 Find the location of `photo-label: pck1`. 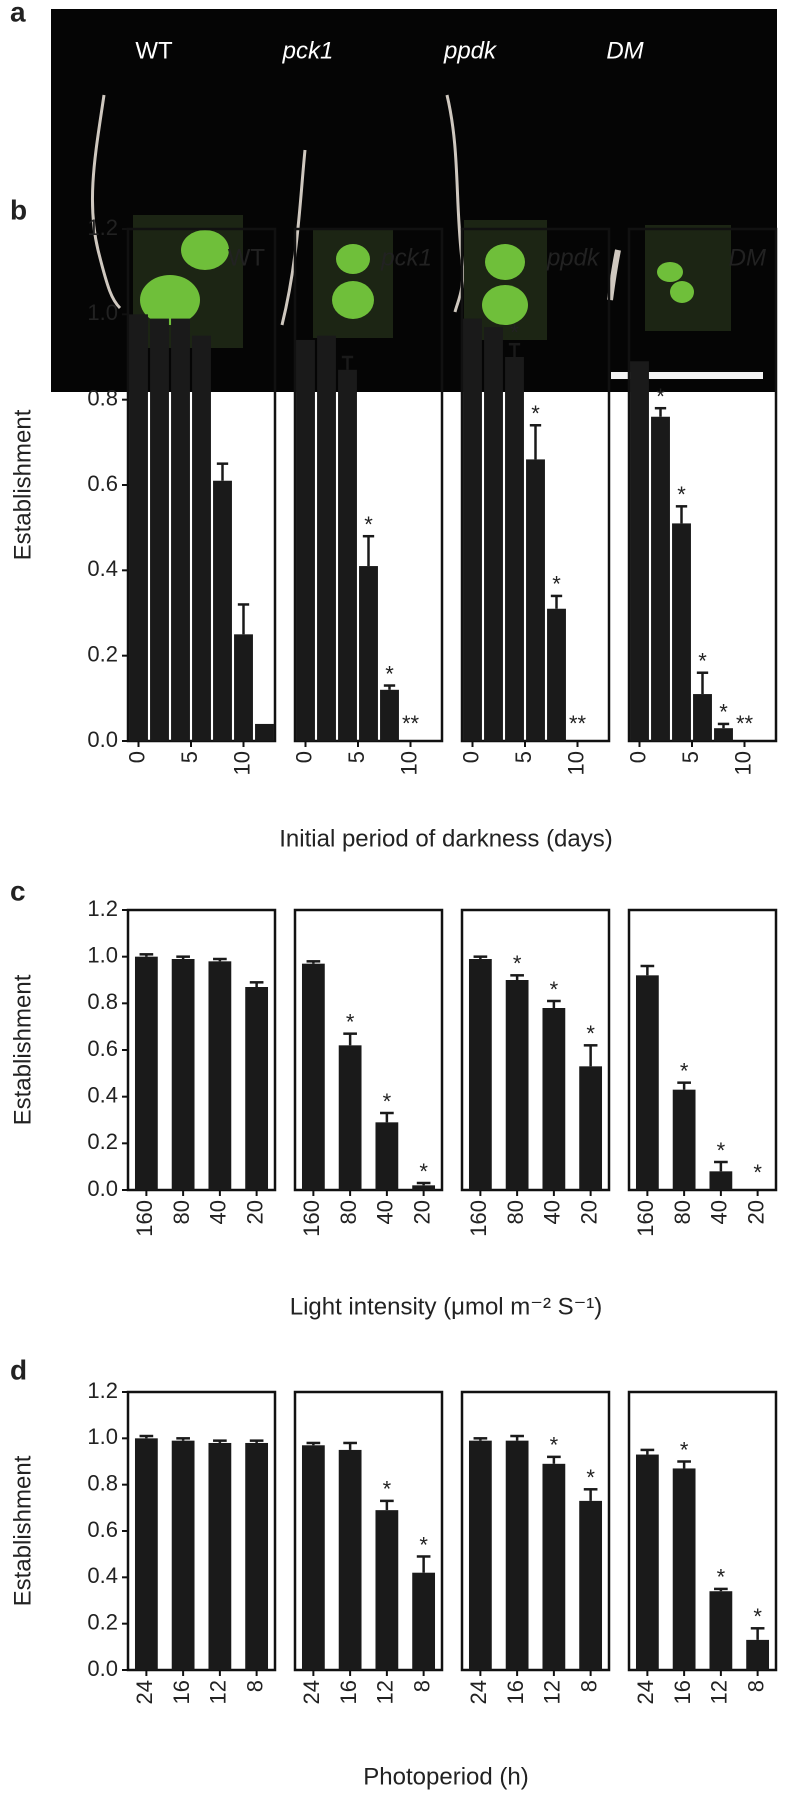

photo-label: pck1 is located at coordinates (308, 50).